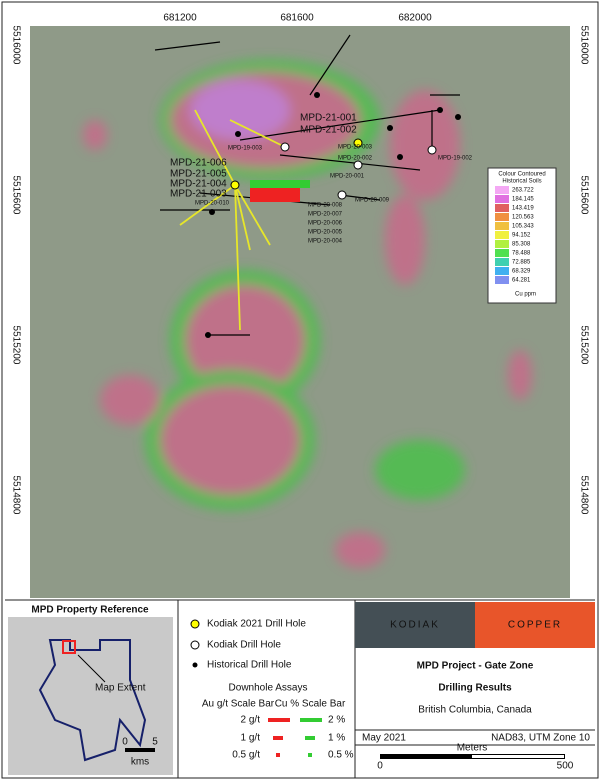 The width and height of the screenshot is (600, 780). What do you see at coordinates (341, 755) in the screenshot?
I see `cu-scale-label: 0.5 %` at bounding box center [341, 755].